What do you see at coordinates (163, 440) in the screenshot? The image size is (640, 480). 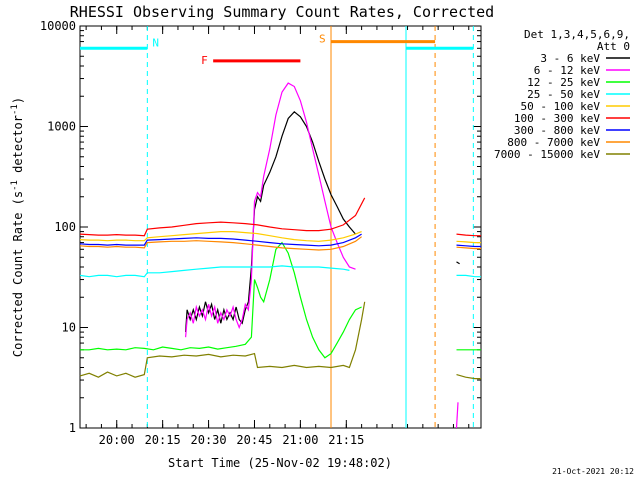 I see `x-tick-label: 20:15` at bounding box center [163, 440].